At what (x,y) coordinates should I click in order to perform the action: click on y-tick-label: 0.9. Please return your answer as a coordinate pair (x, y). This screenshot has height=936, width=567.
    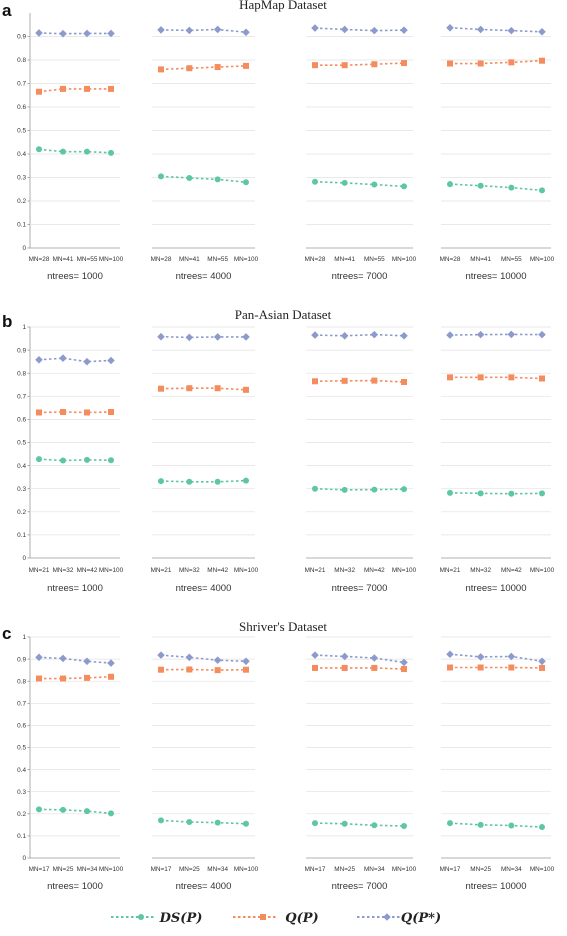
    Looking at the image, I should click on (21, 659).